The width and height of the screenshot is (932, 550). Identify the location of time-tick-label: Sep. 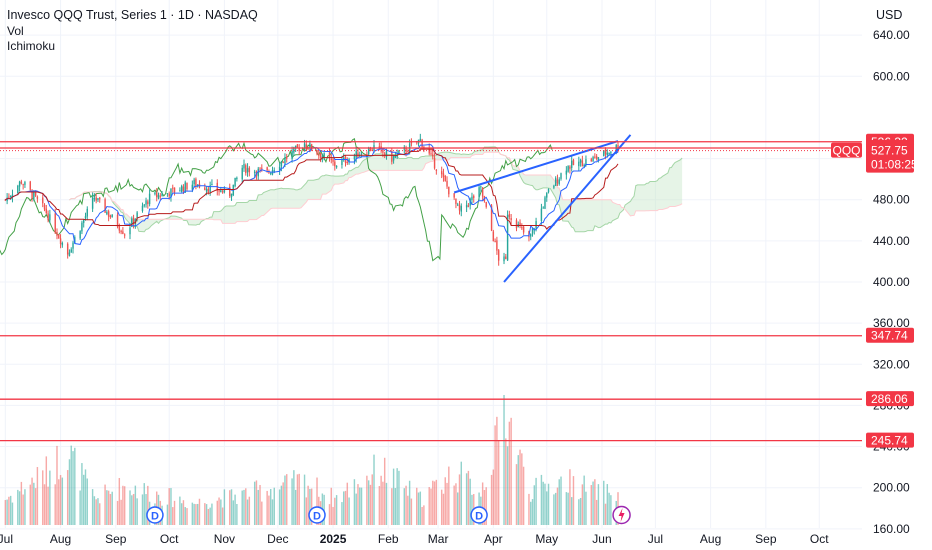
(116, 539).